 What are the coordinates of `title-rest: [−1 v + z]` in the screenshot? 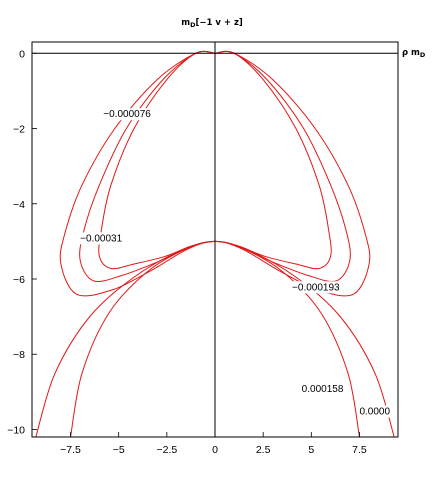 It's located at (218, 23).